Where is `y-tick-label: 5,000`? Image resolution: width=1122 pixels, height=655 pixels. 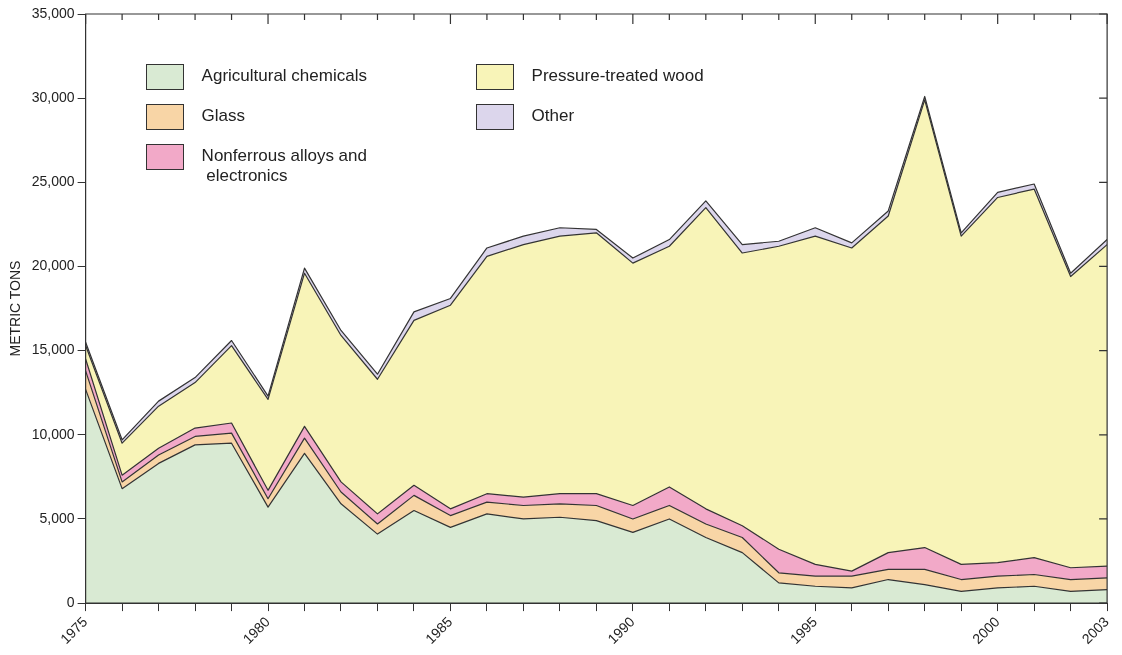
y-tick-label: 5,000 is located at coordinates (57, 517).